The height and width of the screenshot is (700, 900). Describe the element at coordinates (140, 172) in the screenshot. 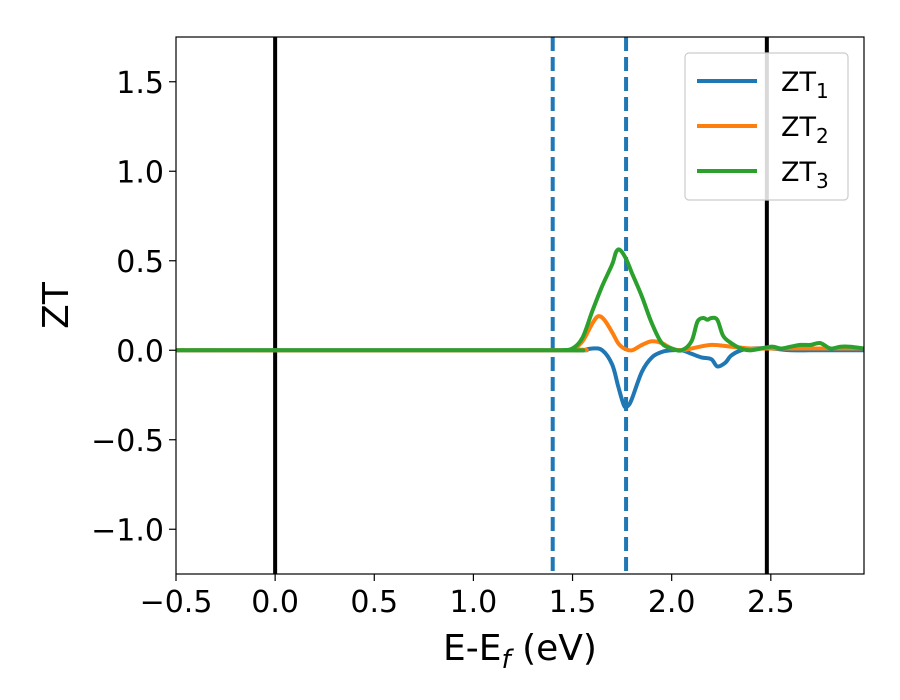

I see `y-tick-label-4: 1.0` at that location.